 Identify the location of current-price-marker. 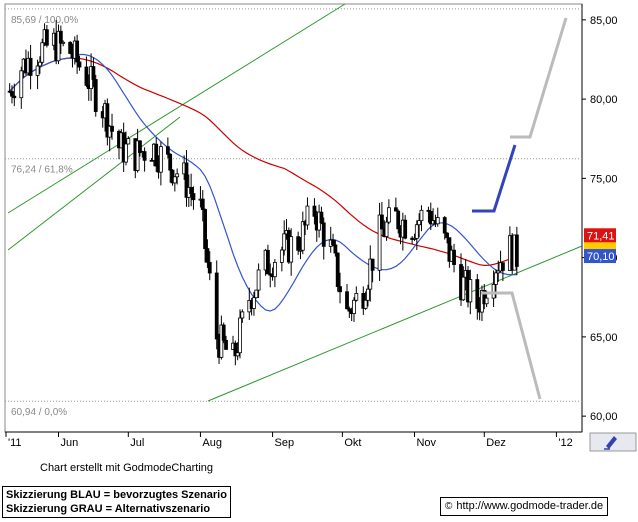
(600, 244).